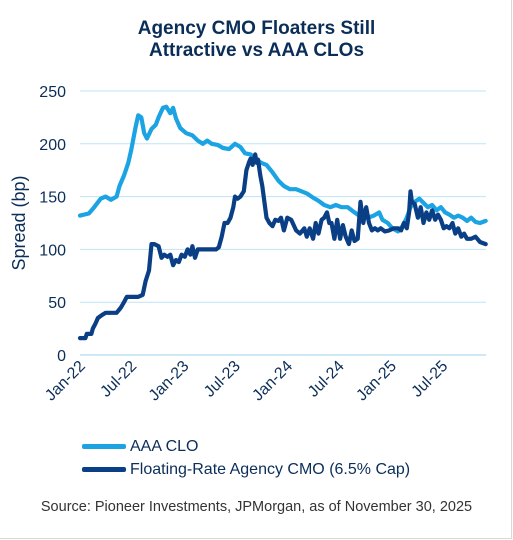  I want to click on y-axis-ticks: 0 50 100 150 200 250, so click(52, 224).